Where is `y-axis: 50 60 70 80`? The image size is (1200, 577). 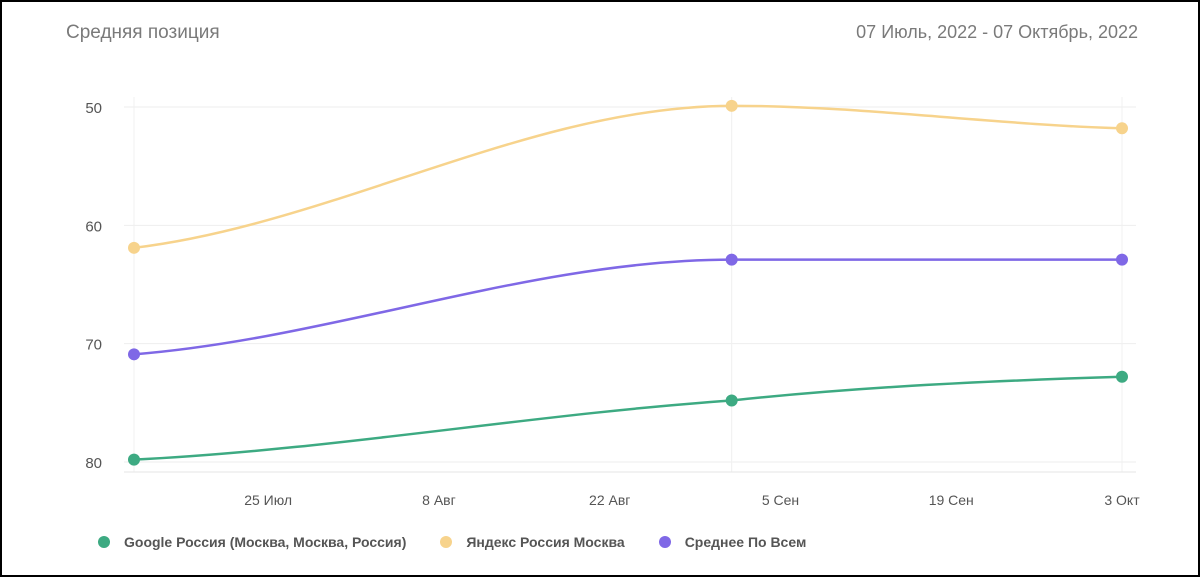
y-axis: 50 60 70 80 is located at coordinates (93, 286).